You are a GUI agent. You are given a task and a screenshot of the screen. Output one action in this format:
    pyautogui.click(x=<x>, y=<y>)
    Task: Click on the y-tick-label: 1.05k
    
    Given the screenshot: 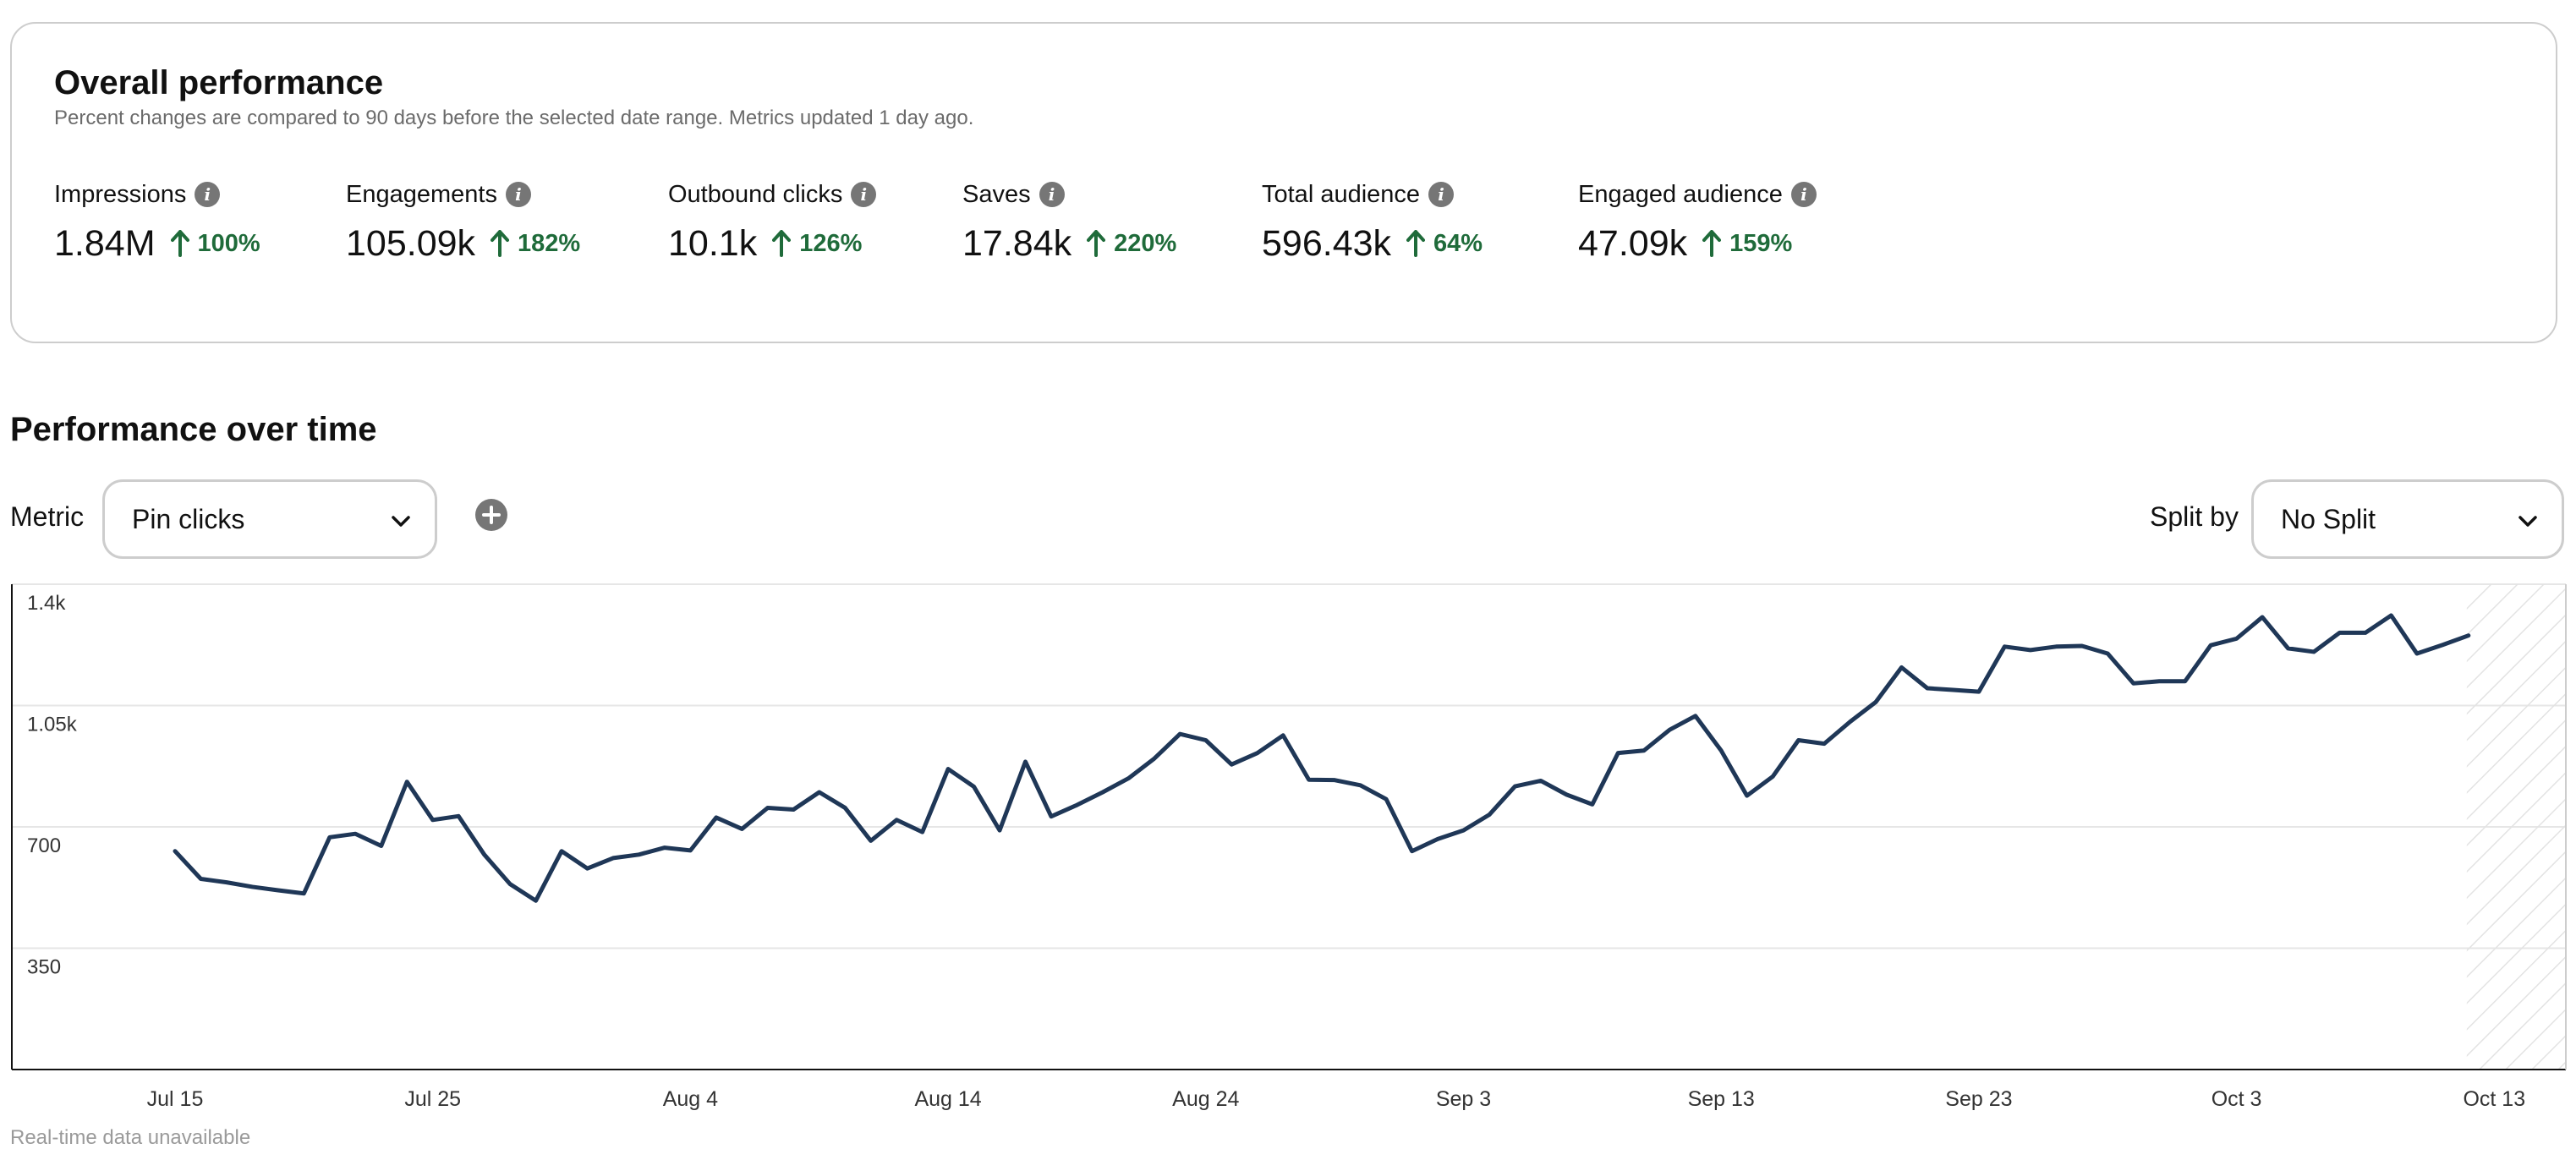 What is the action you would take?
    pyautogui.click(x=52, y=725)
    